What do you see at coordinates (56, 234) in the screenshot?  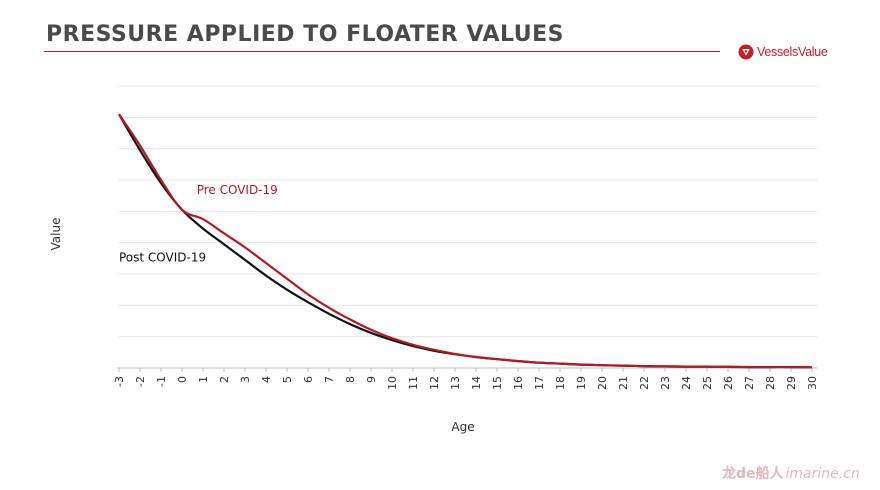 I see `y-axis-label: Value` at bounding box center [56, 234].